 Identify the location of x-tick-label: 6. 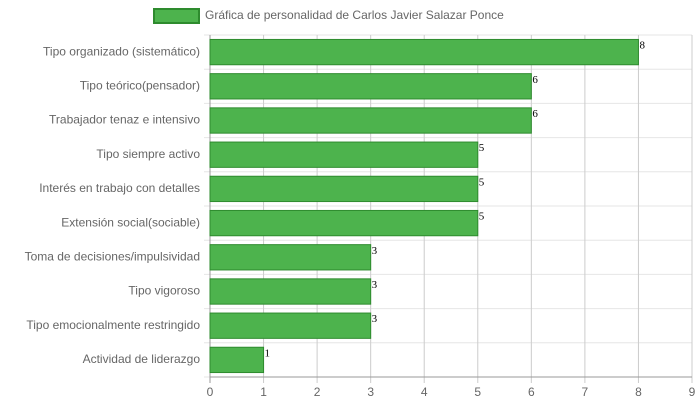
(531, 392).